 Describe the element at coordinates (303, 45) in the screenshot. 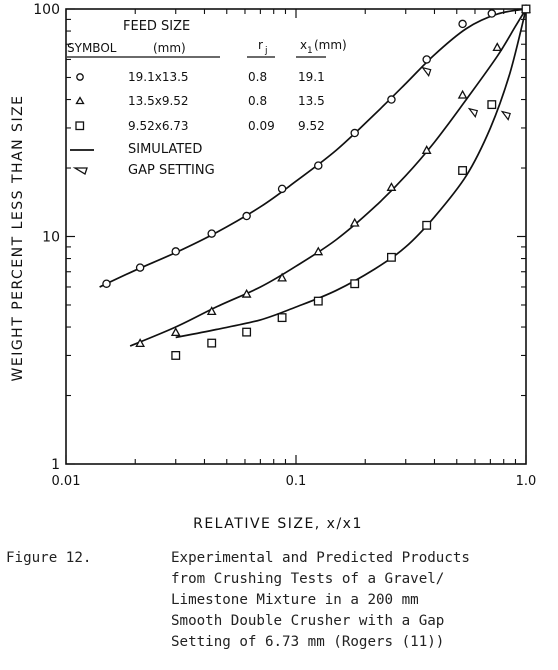

I see `legend-x1-header: x` at that location.